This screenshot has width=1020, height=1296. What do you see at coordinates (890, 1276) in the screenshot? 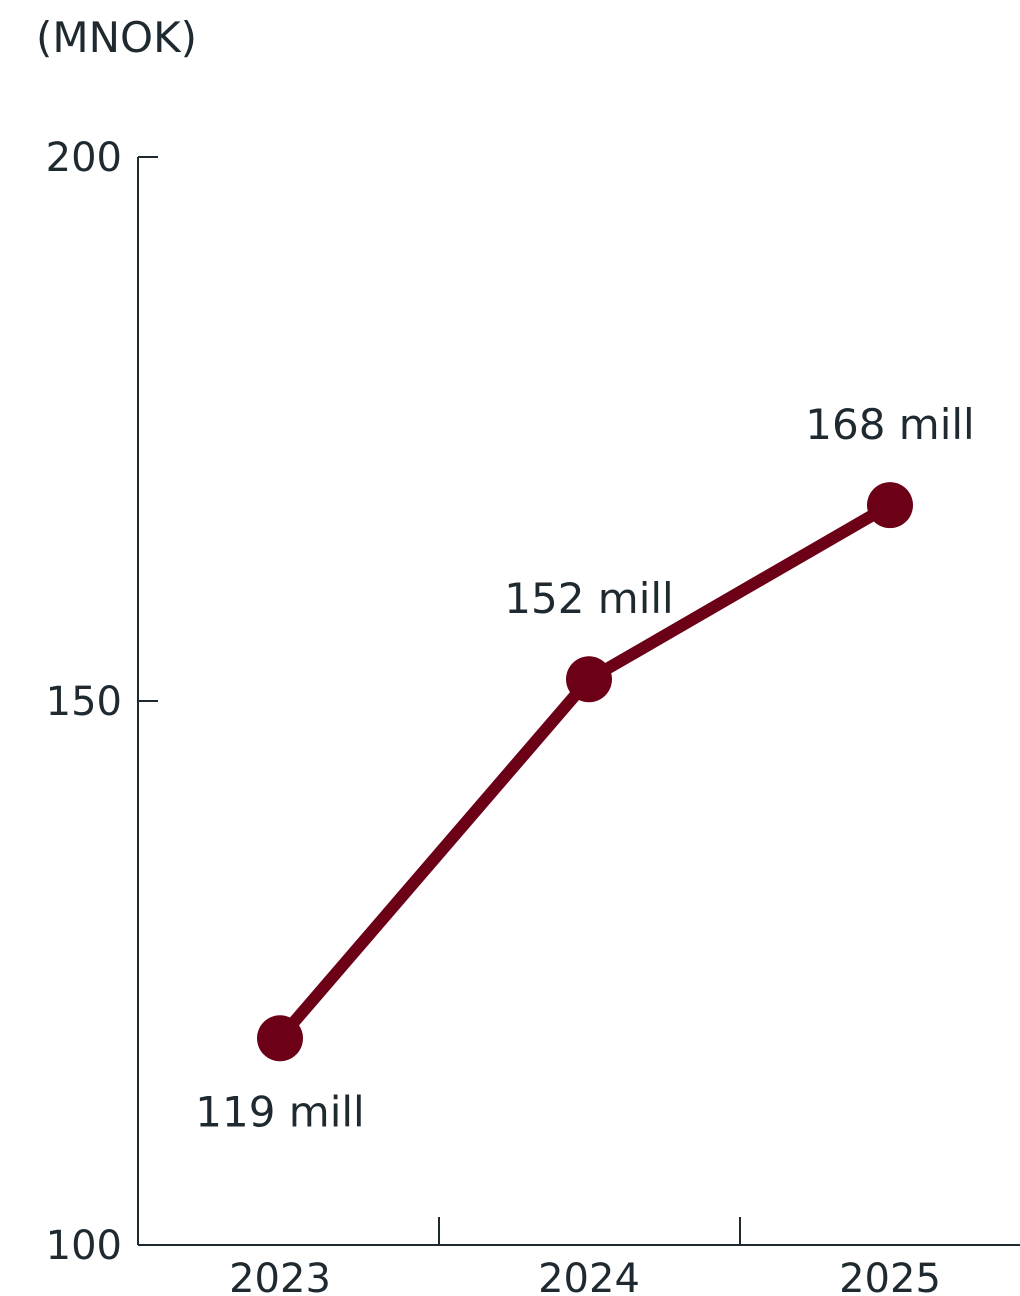
I see `x-tick-label: 2025` at bounding box center [890, 1276].